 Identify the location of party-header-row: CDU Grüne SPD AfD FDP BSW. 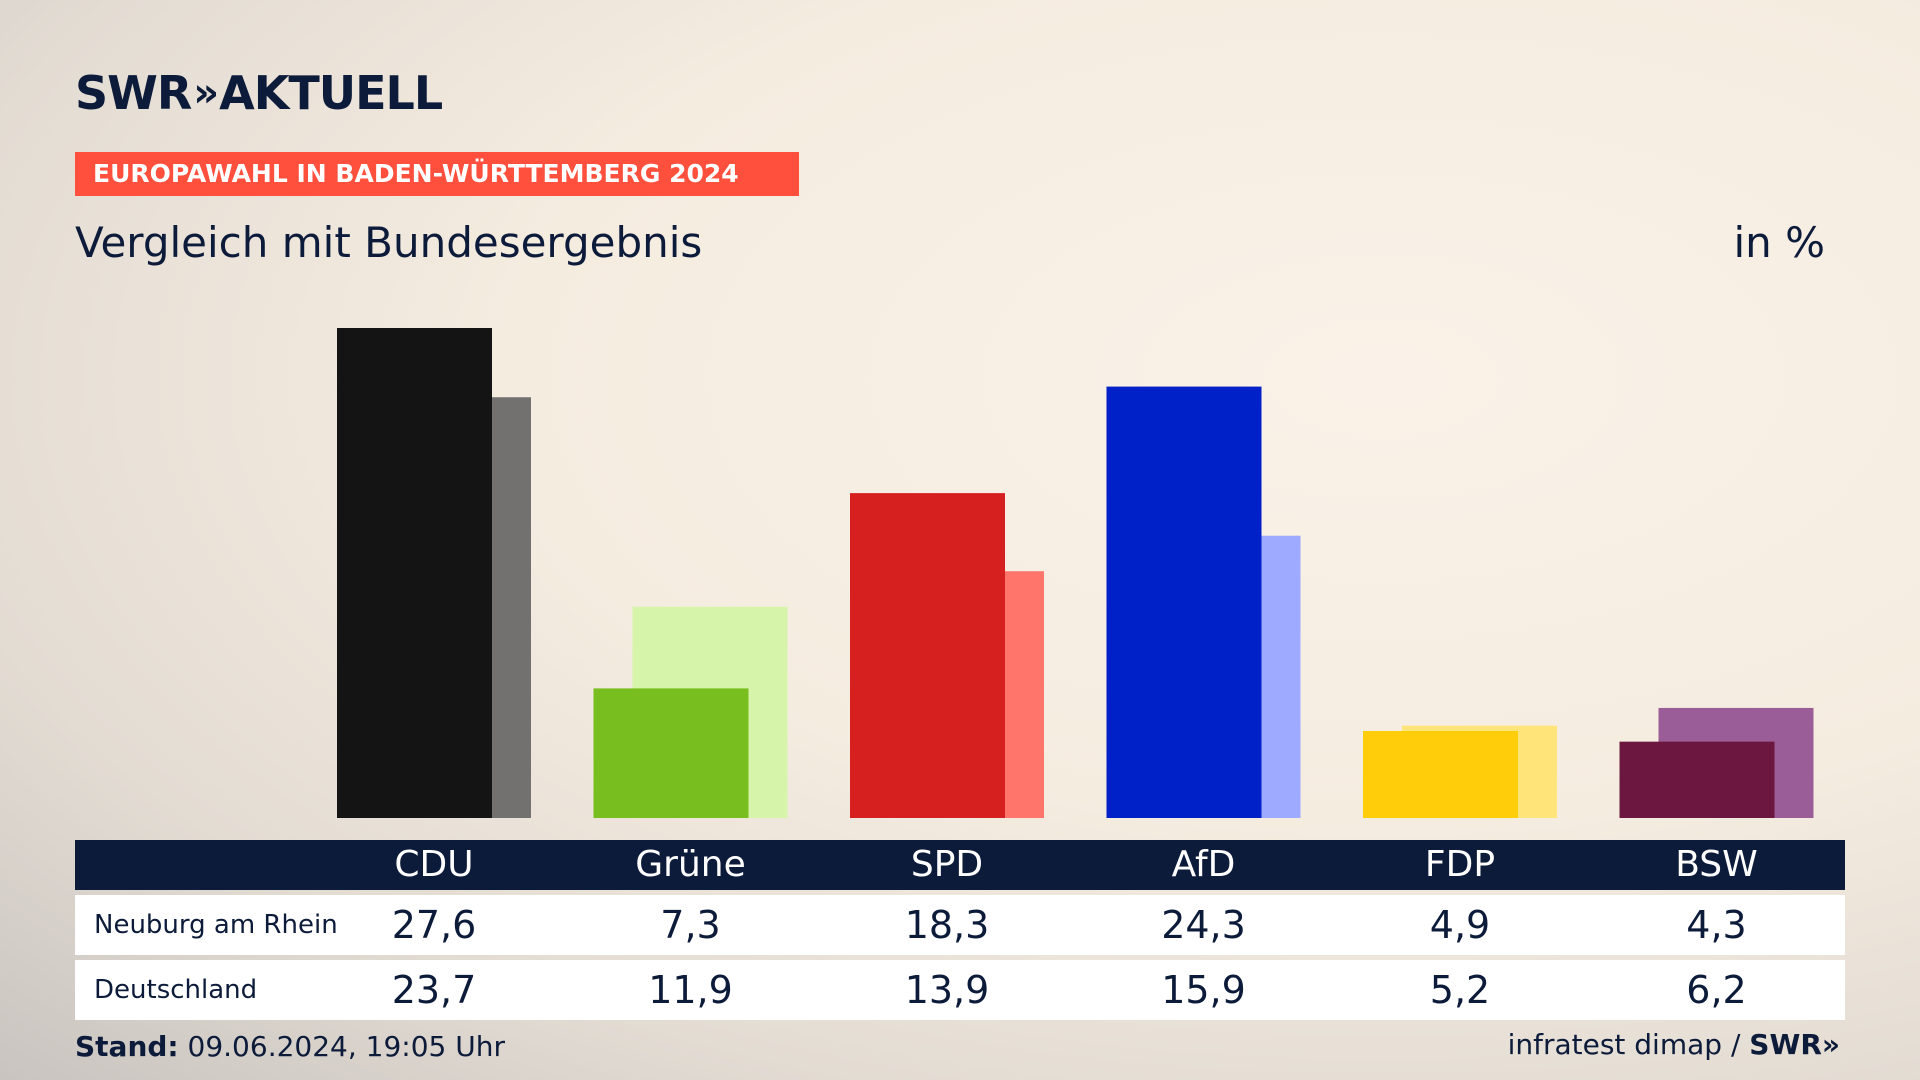
(960, 865).